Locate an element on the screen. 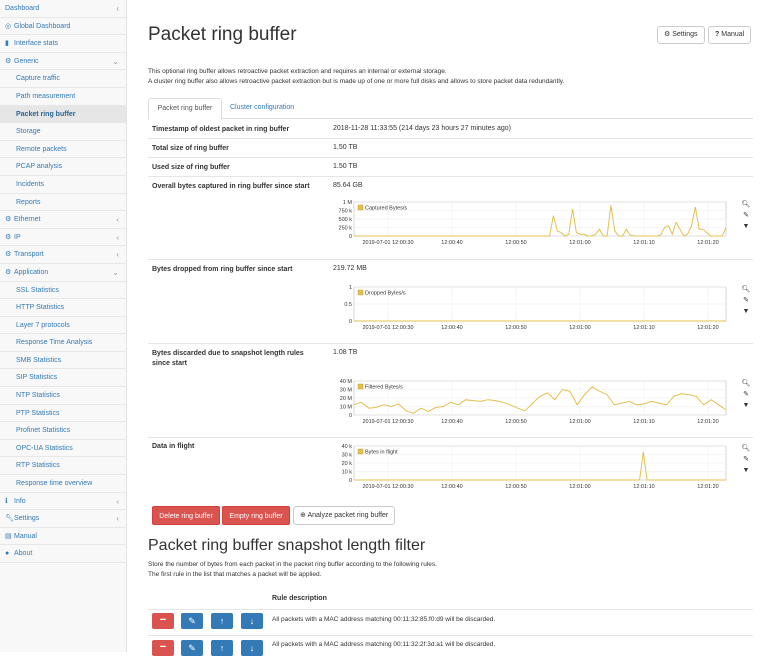  analyze-button-label: Analyze packet ring buffer is located at coordinates (348, 515).